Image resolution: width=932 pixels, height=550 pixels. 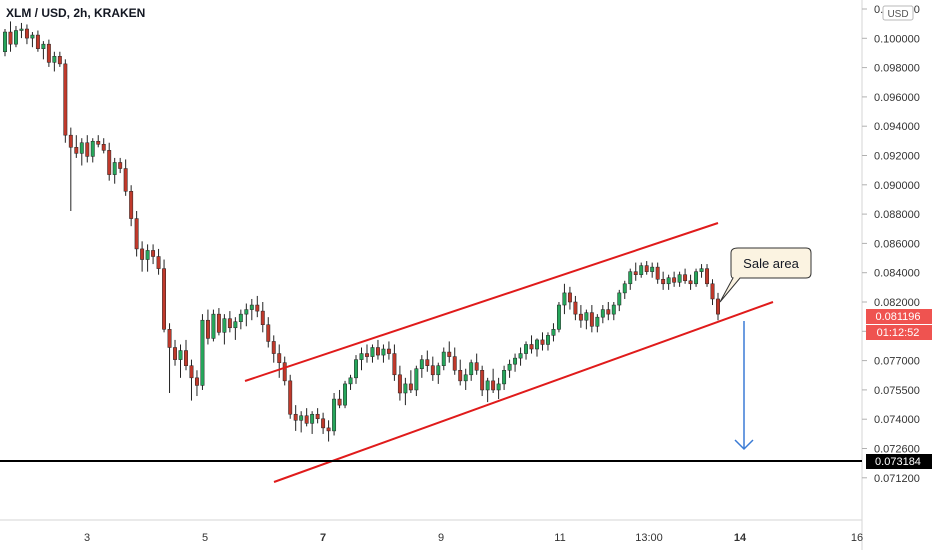 I want to click on time-tick-labels: 3 5 7 9 11 13:00 14 16, so click(x=473, y=538).